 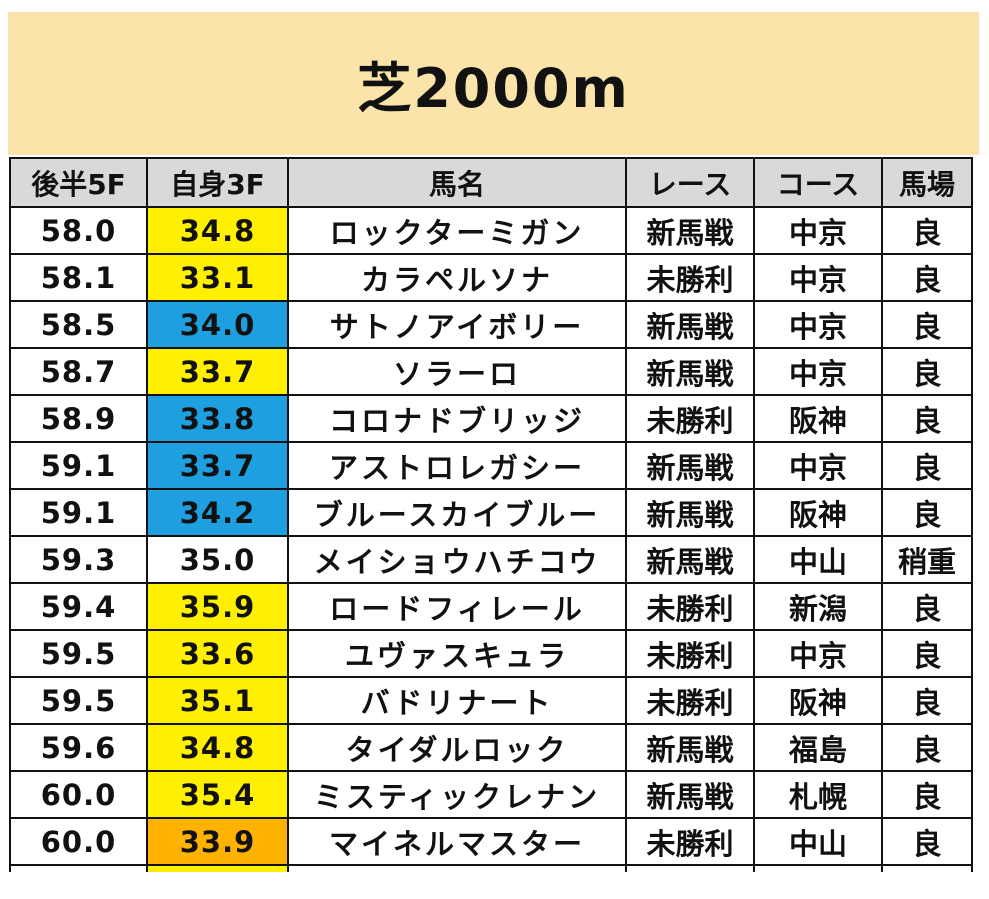 I want to click on course-cell: 札幌, so click(x=818, y=794).